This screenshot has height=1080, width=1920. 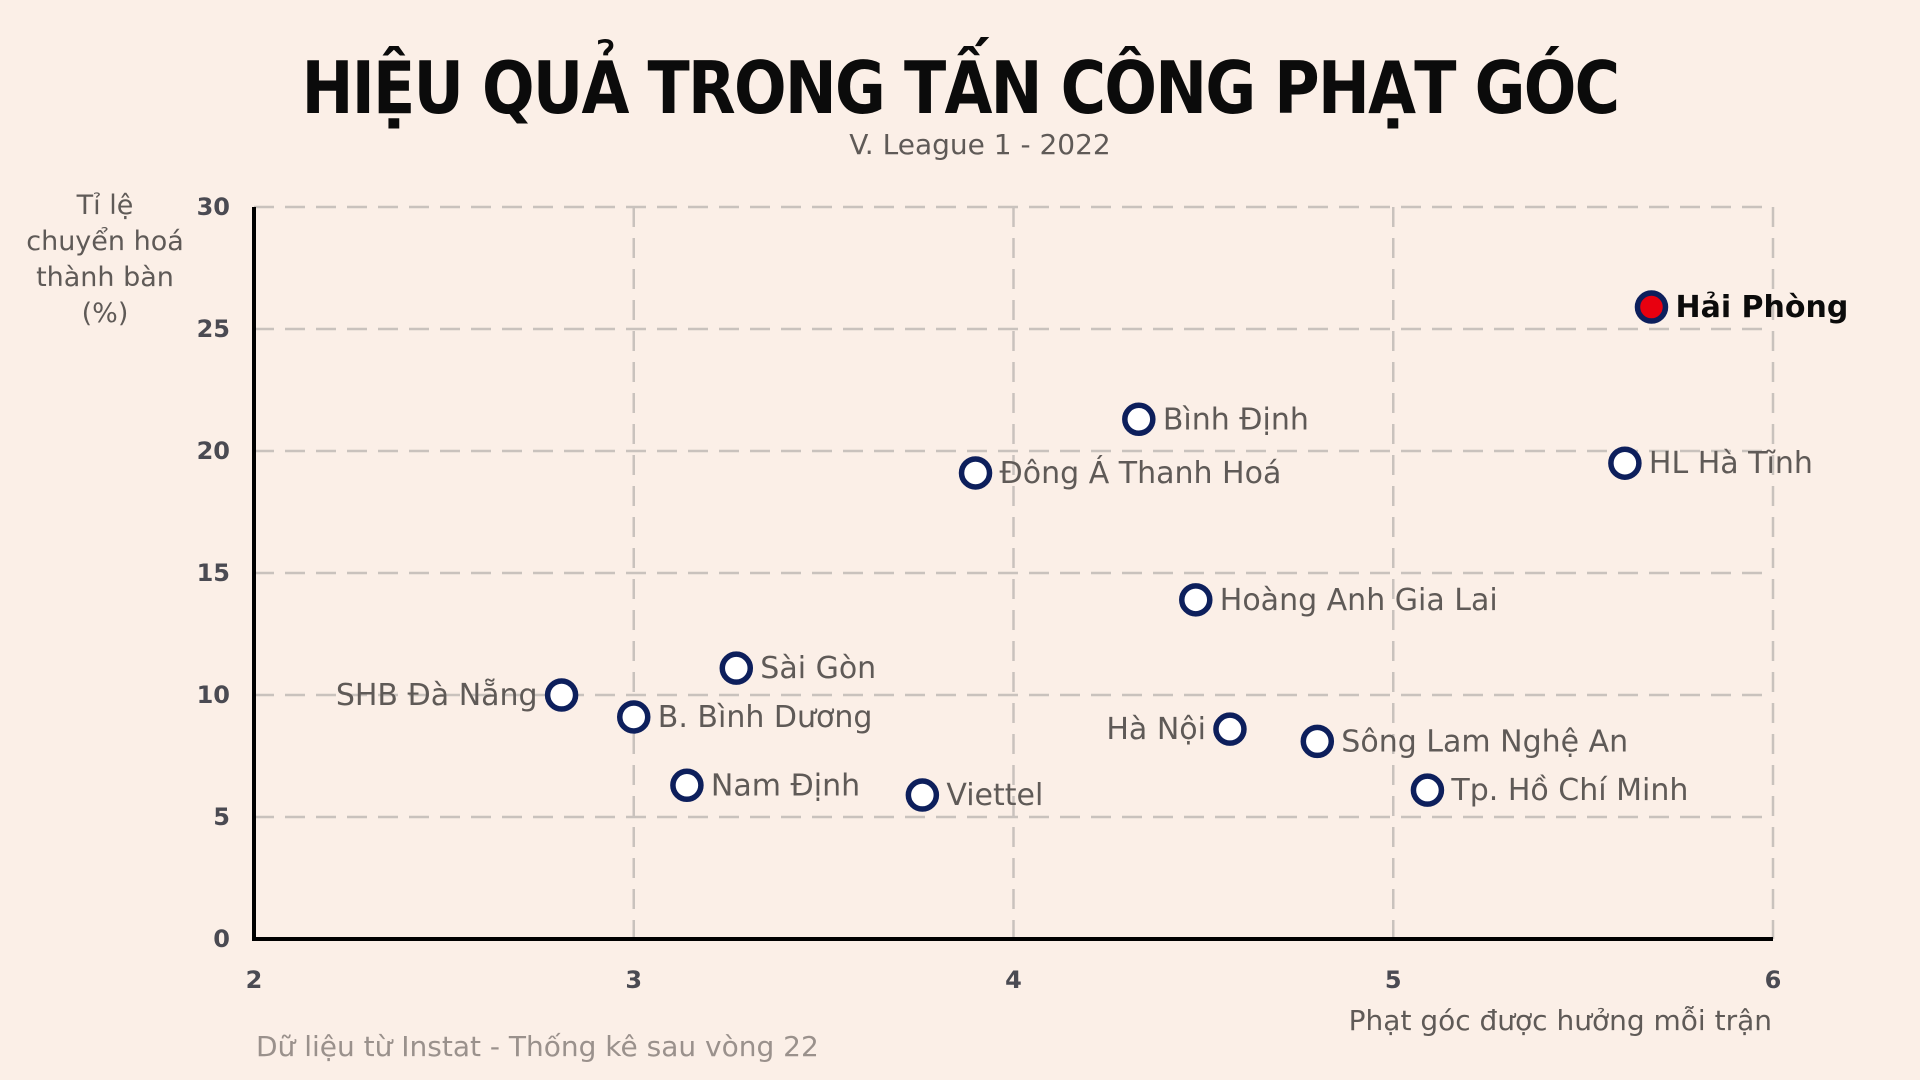 What do you see at coordinates (221, 817) in the screenshot?
I see `y-tick-label: 5` at bounding box center [221, 817].